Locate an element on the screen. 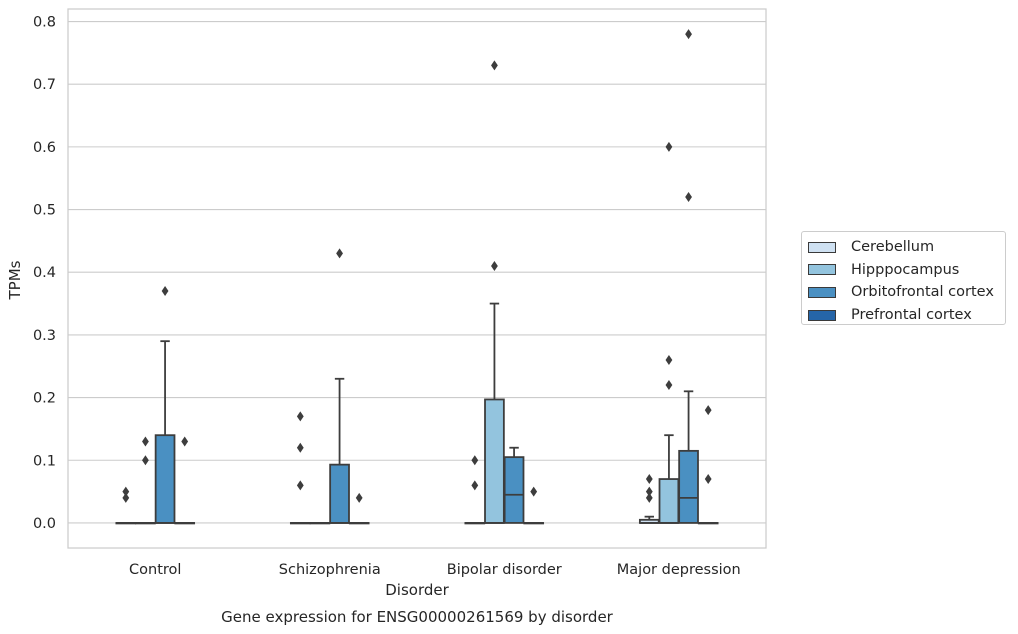 Image resolution: width=1018 pixels, height=634 pixels. x-axis-label: Disorder is located at coordinates (417, 590).